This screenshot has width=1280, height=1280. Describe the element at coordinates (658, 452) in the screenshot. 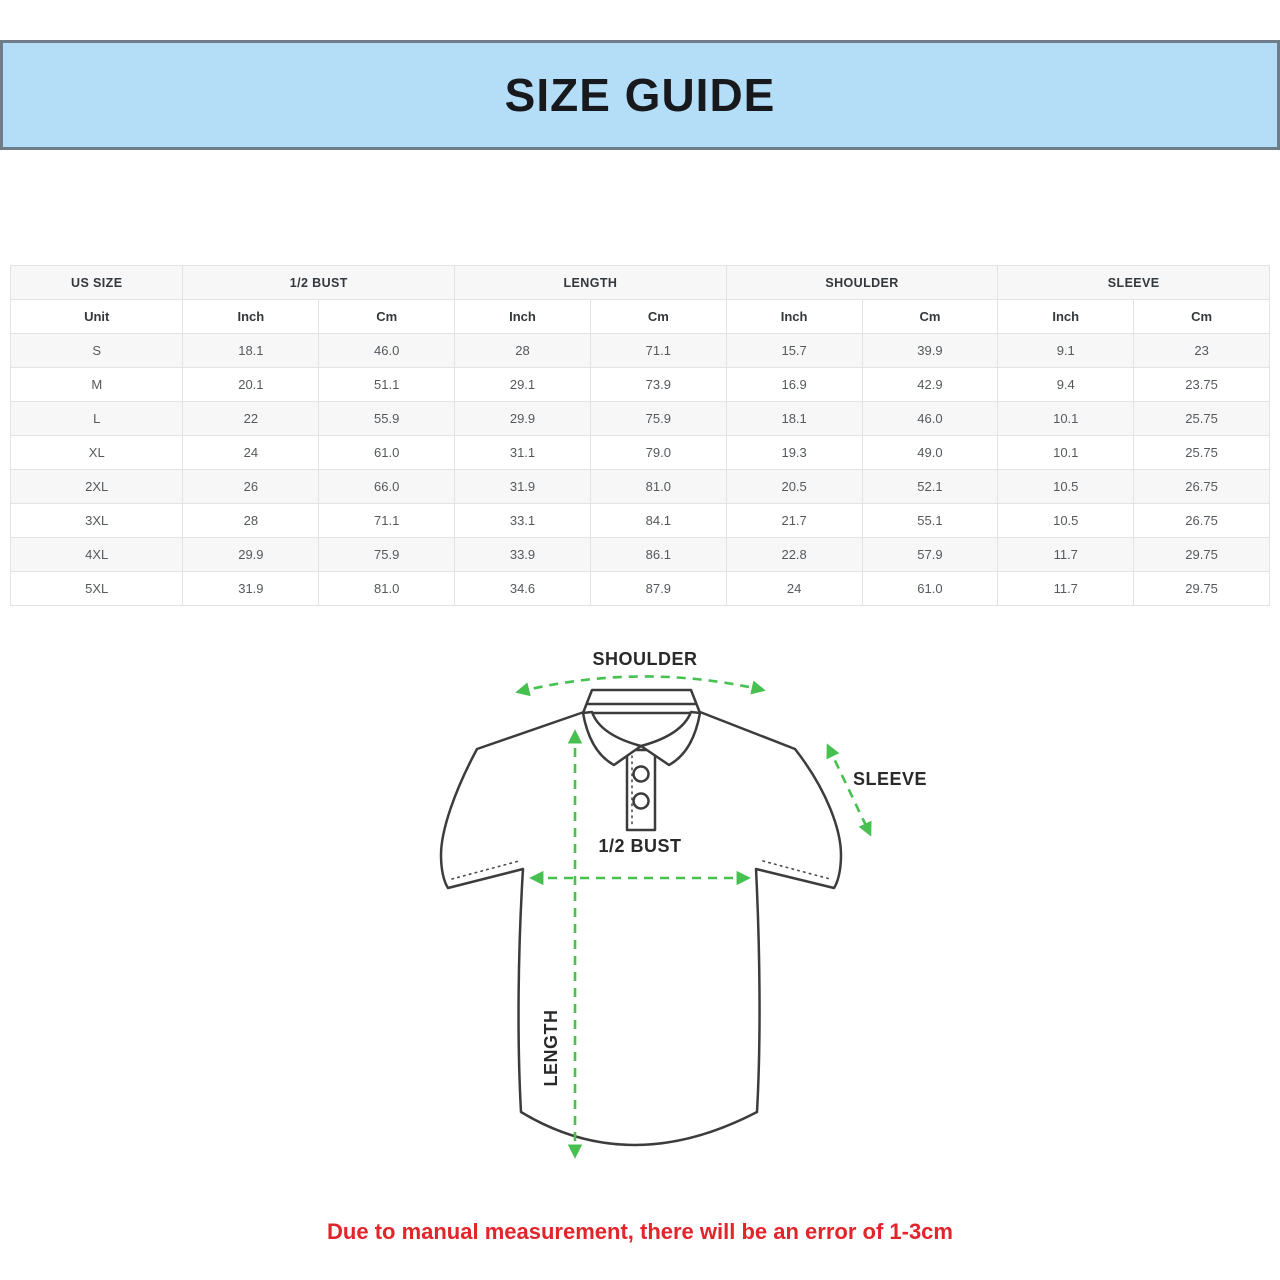

I see `value-cell: 79.0` at that location.